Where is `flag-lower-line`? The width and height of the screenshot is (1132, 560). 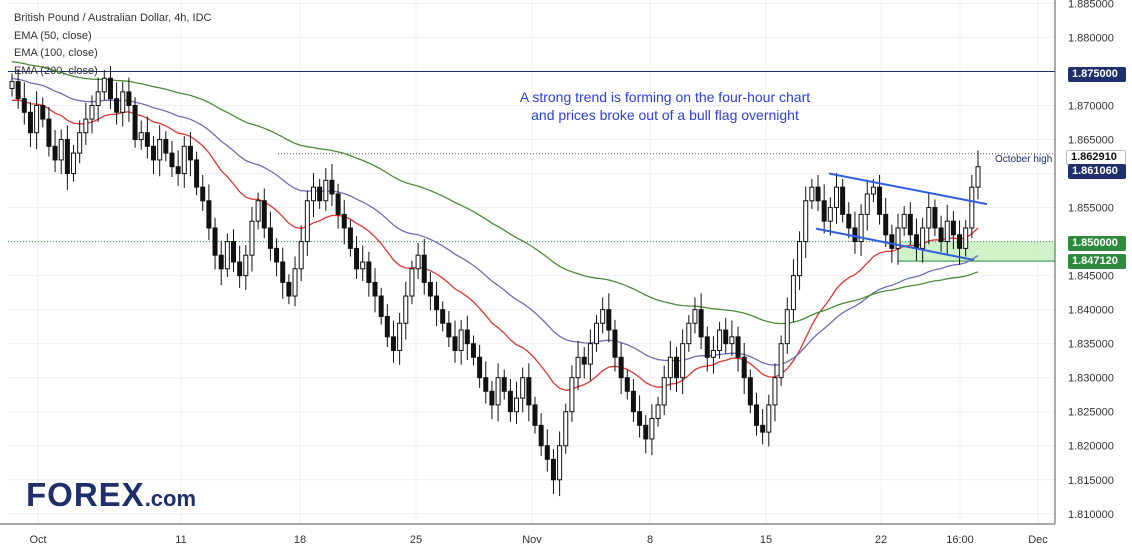
flag-lower-line is located at coordinates (895, 244).